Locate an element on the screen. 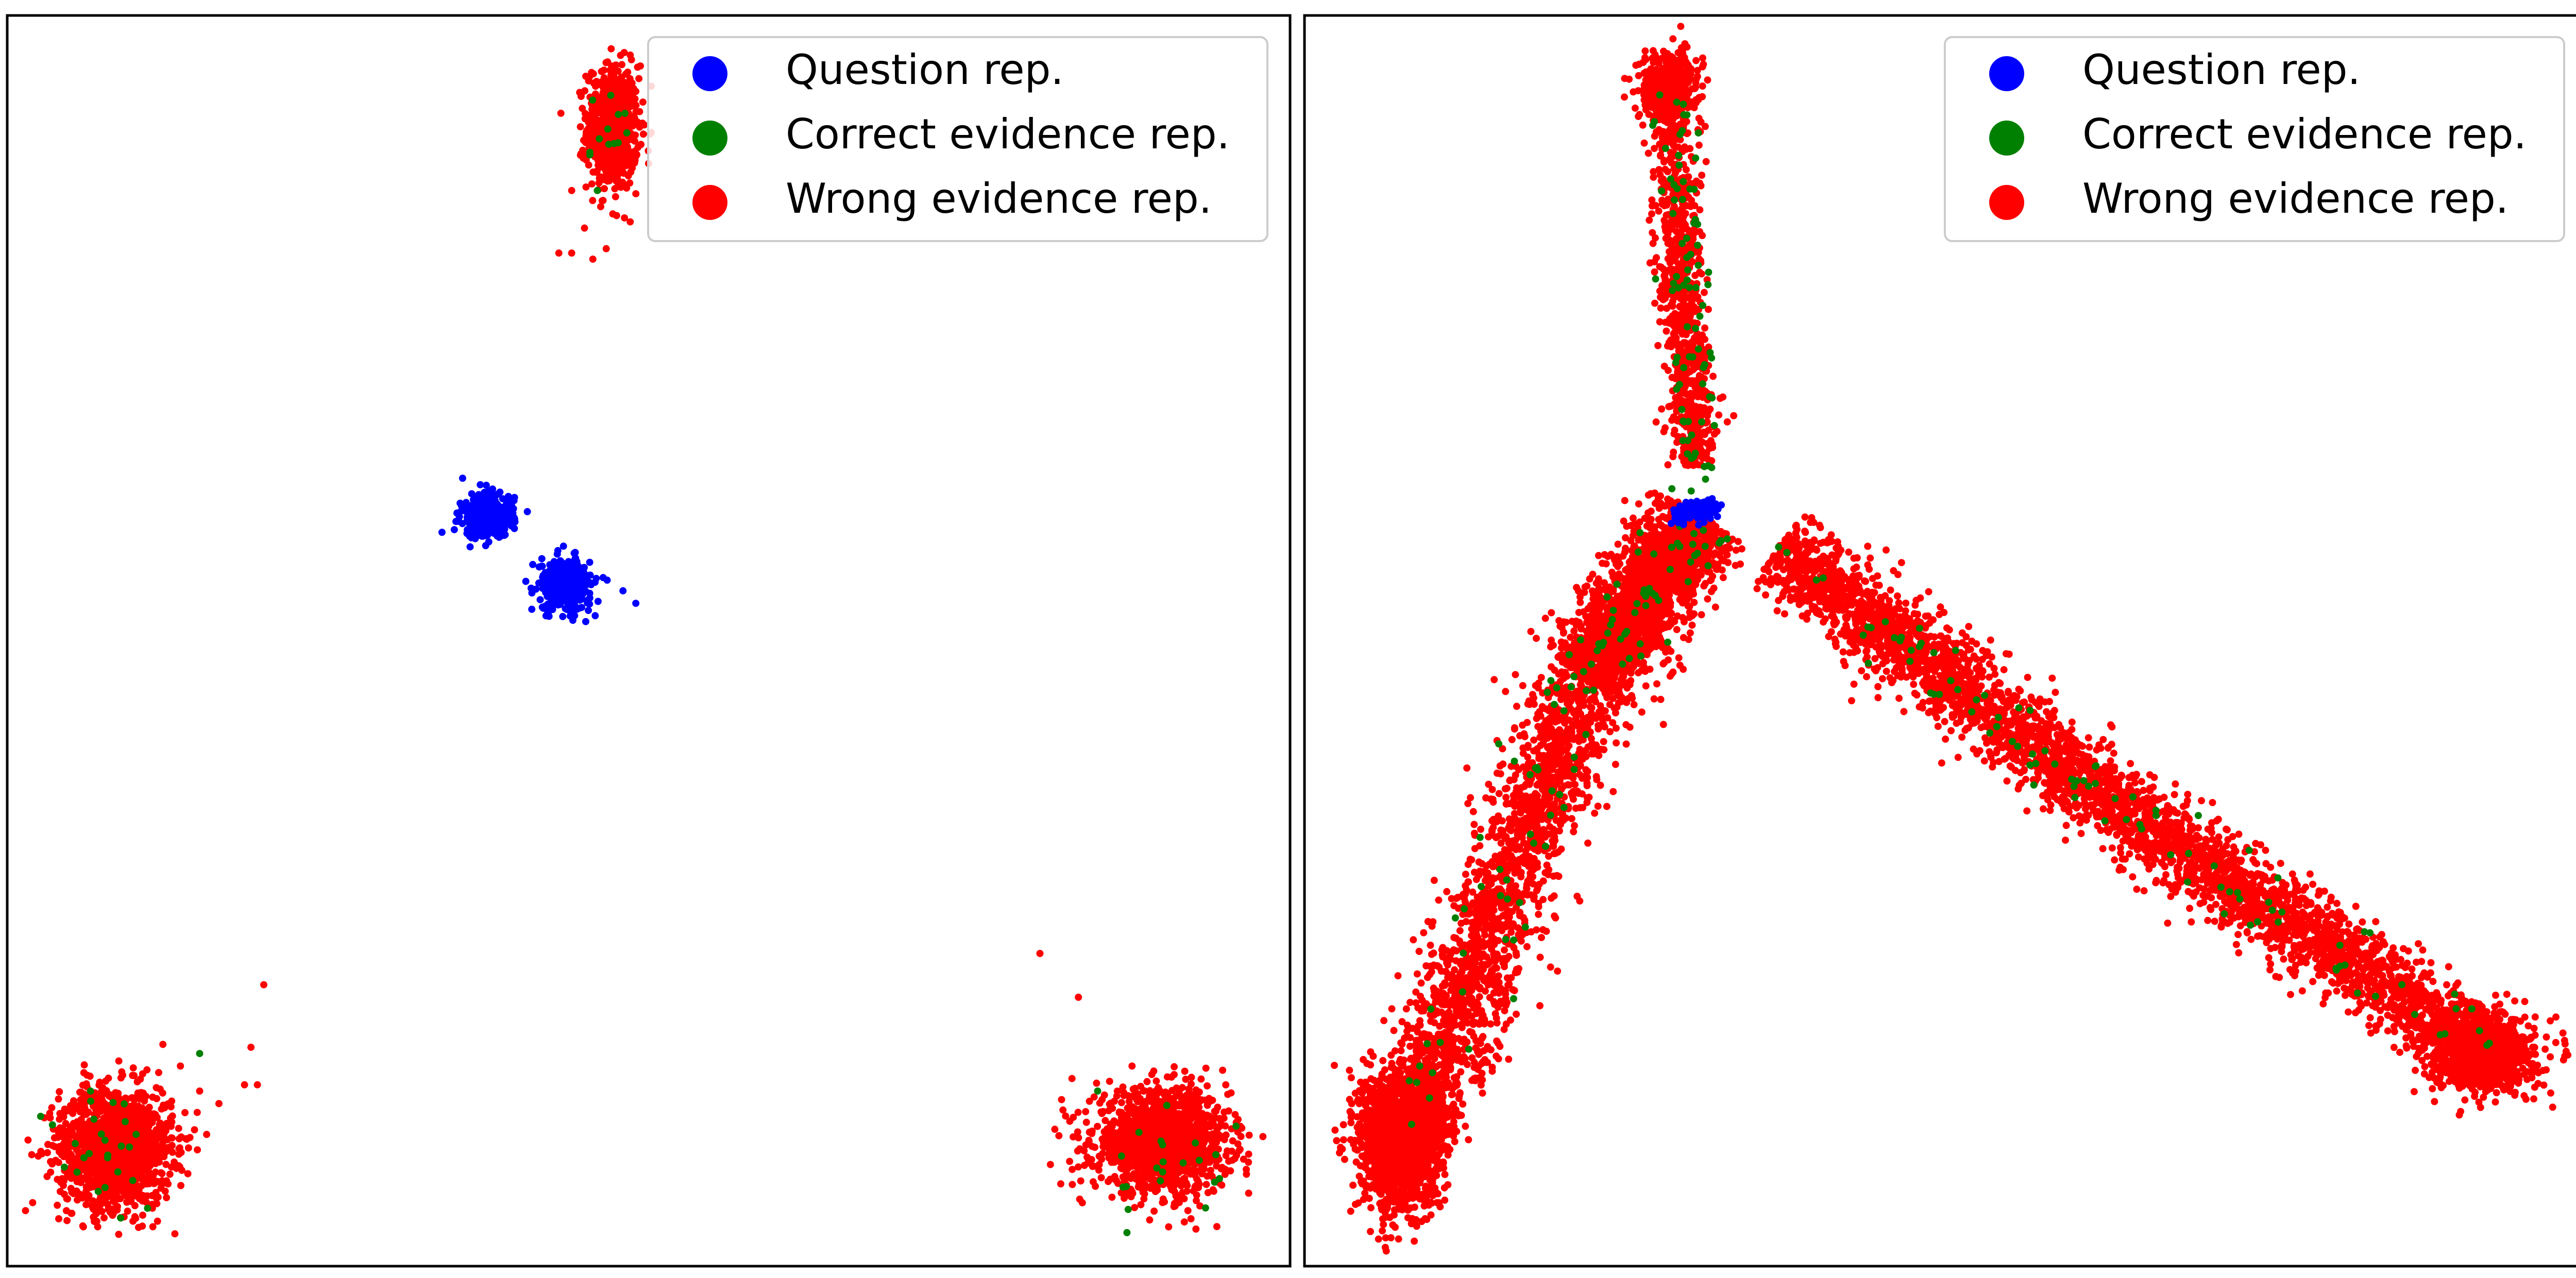 This screenshot has width=2576, height=1278. legend-marker-question is located at coordinates (709, 73).